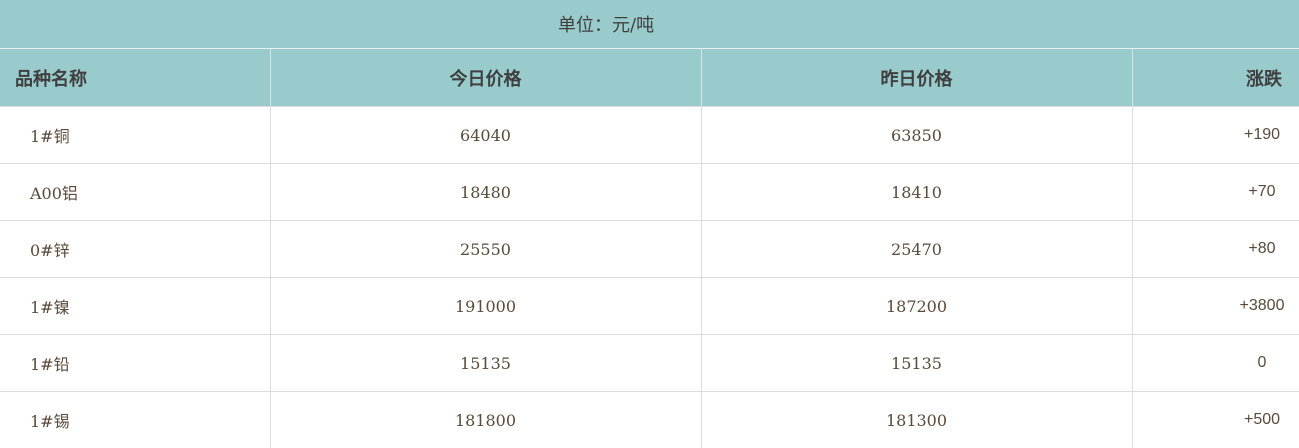 This screenshot has width=1299, height=448. What do you see at coordinates (485, 135) in the screenshot?
I see `cell-today-price: 64040` at bounding box center [485, 135].